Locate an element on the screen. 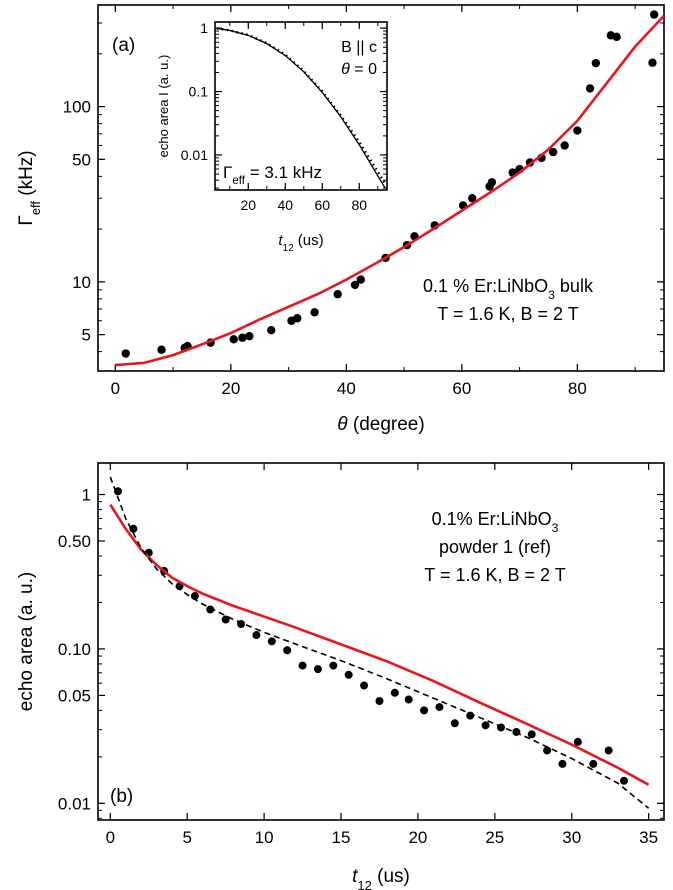 The height and width of the screenshot is (890, 673). inset-annotation-field: B || c is located at coordinates (359, 47).